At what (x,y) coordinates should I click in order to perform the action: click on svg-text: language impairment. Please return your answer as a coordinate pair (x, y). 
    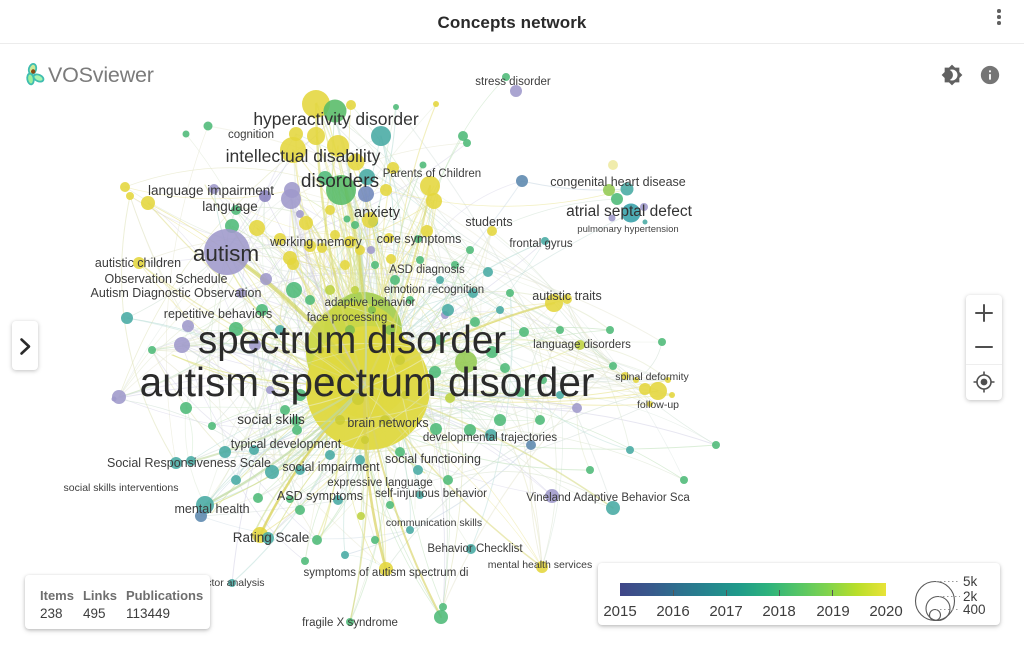
    Looking at the image, I should click on (211, 190).